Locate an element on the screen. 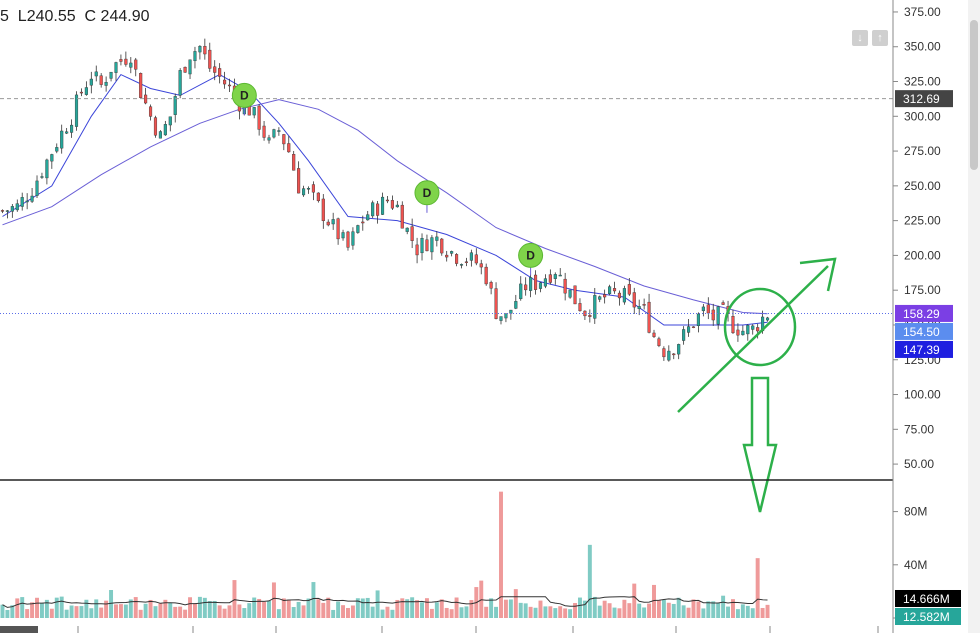 The height and width of the screenshot is (633, 980). annotations is located at coordinates (757, 385).